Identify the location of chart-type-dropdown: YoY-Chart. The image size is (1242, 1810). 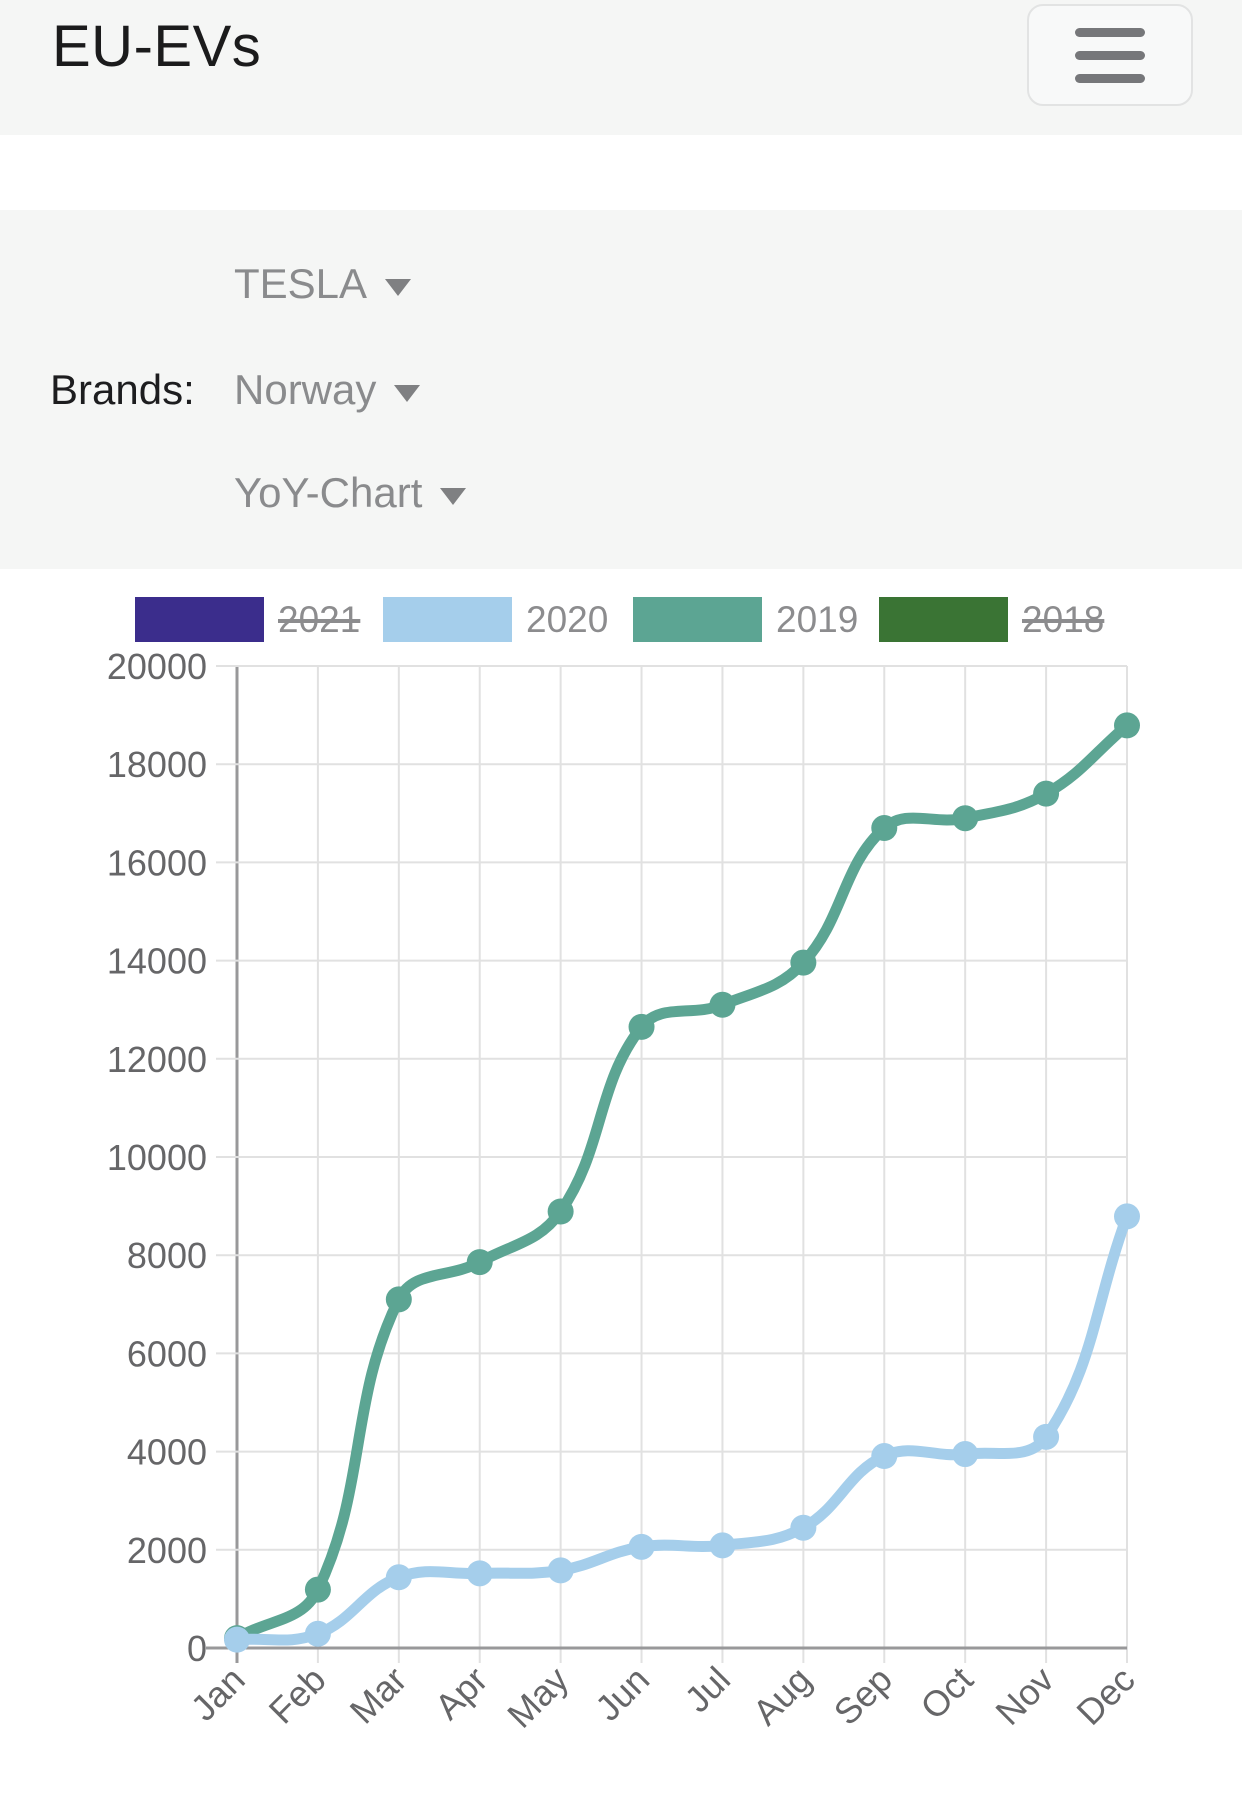
(350, 493).